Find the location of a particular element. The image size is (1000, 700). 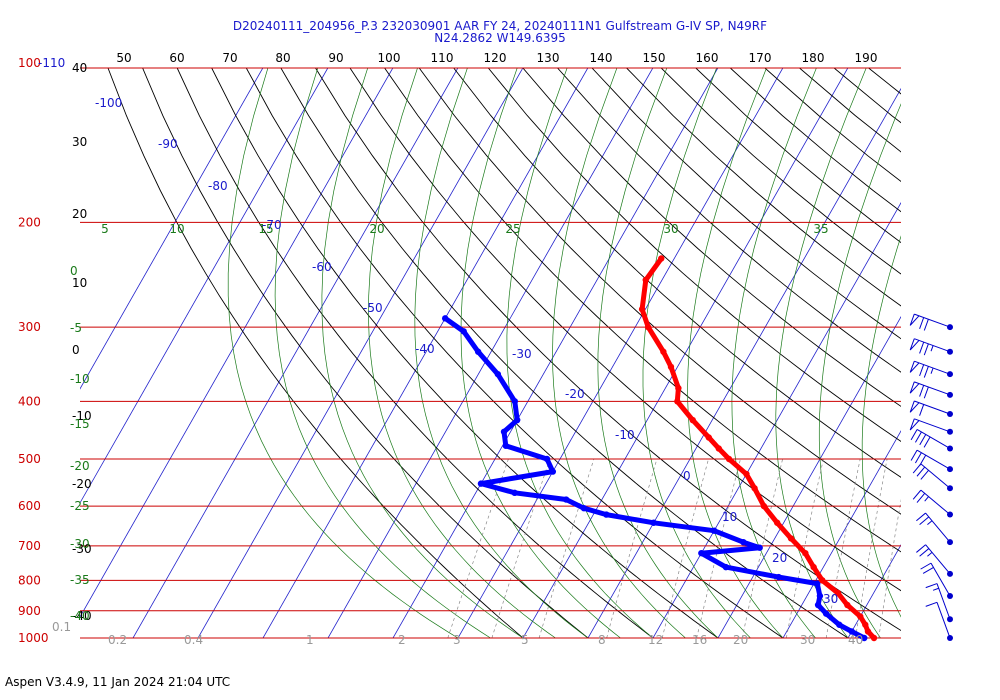

temperature-line is located at coordinates (758, 448).